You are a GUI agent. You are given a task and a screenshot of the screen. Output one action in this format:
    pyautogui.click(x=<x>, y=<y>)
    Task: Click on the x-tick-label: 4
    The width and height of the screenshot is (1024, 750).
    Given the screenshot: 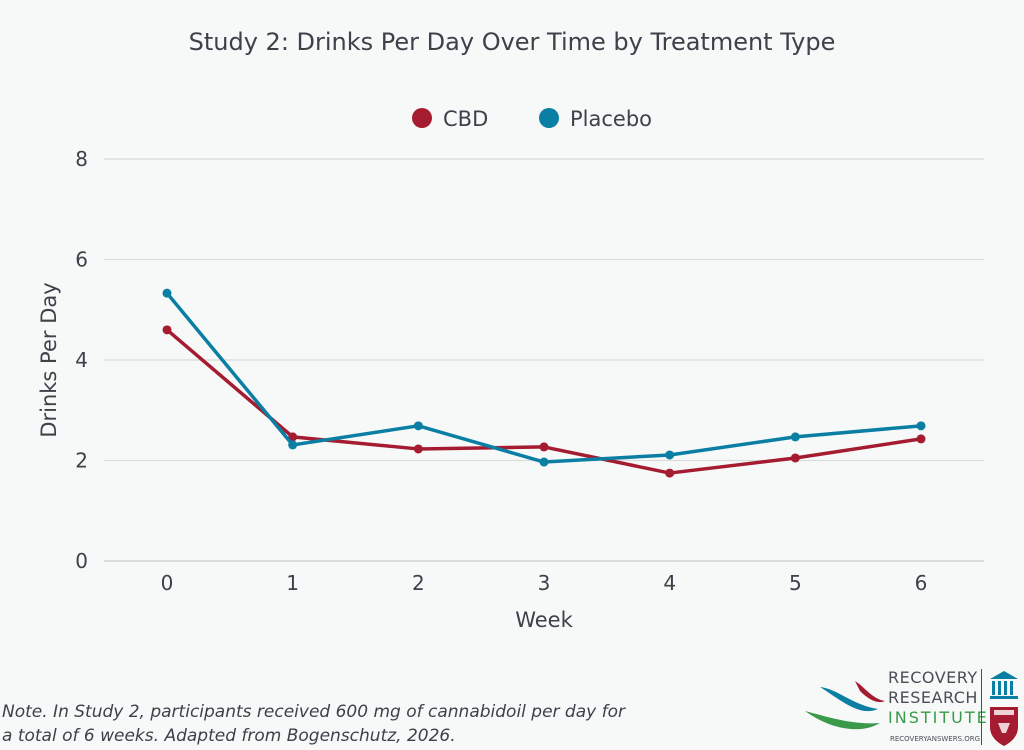 What is the action you would take?
    pyautogui.click(x=669, y=583)
    